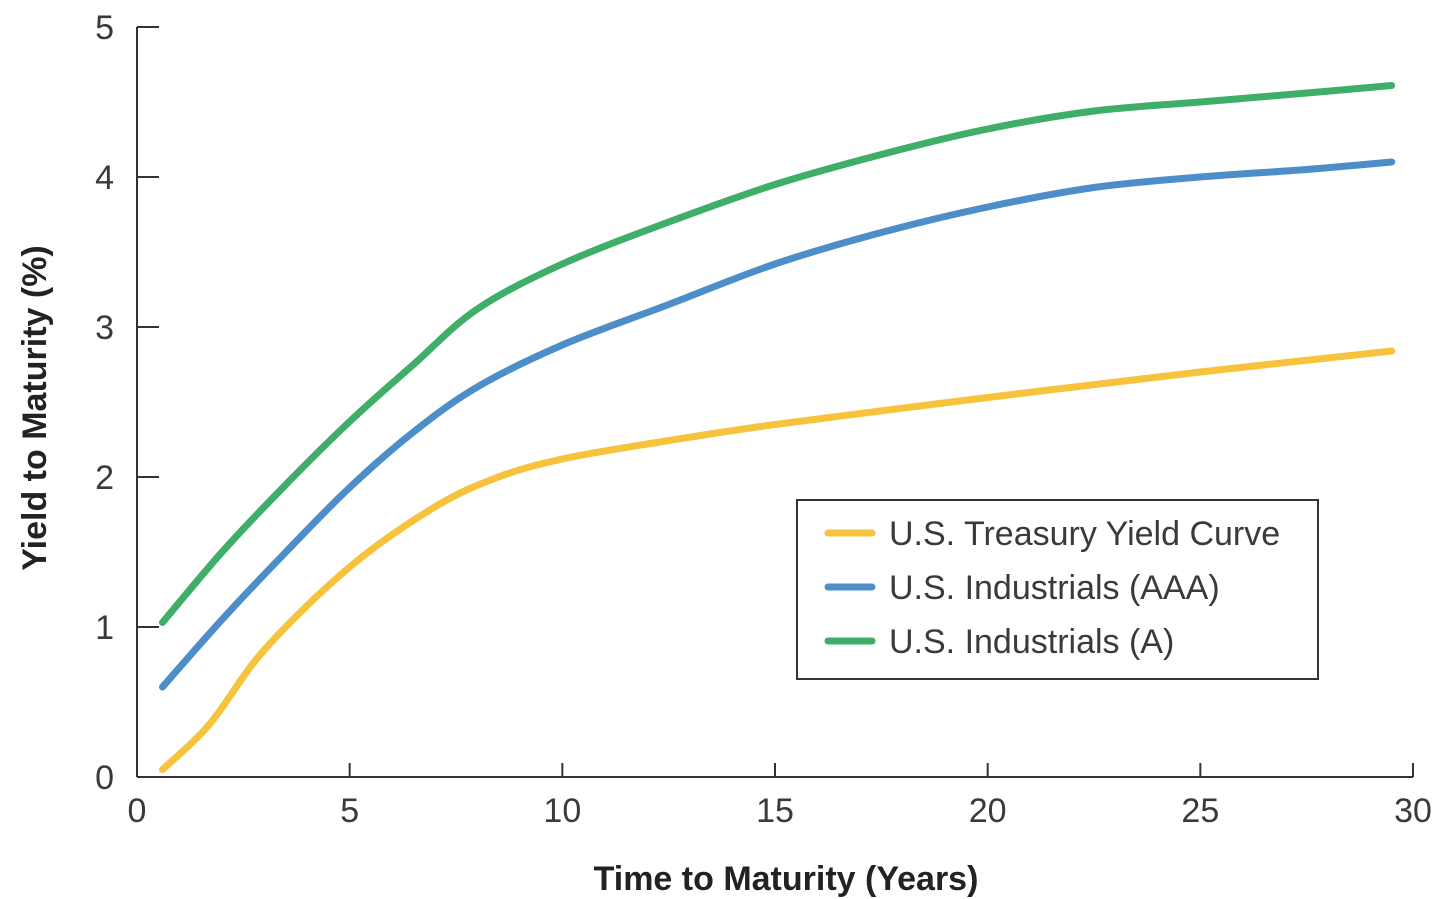  What do you see at coordinates (1413, 811) in the screenshot?
I see `x-tick-label: 30` at bounding box center [1413, 811].